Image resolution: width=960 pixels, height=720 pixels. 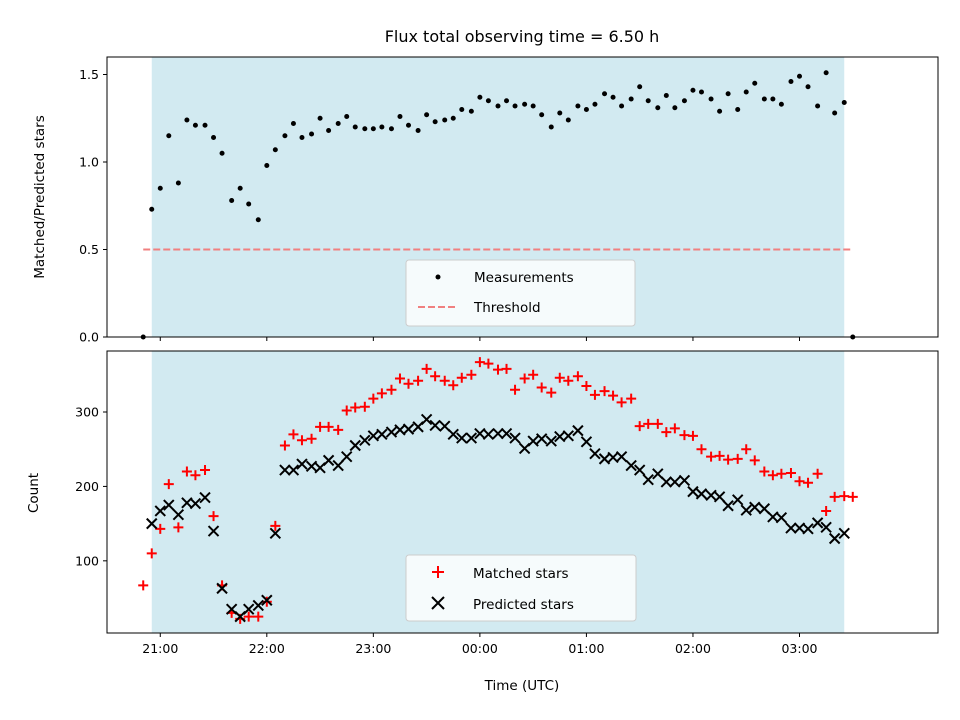 I want to click on legend-matched-marker, so click(x=438, y=572).